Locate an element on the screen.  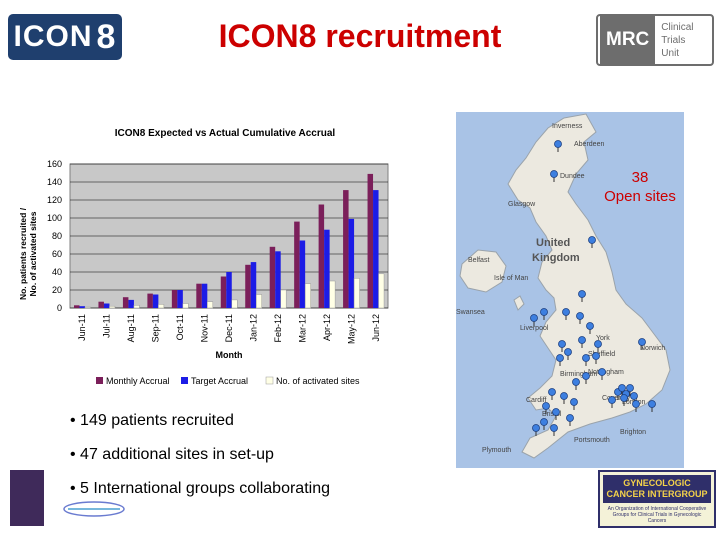
northern-ireland-landmass is located at coordinates (483, 271).